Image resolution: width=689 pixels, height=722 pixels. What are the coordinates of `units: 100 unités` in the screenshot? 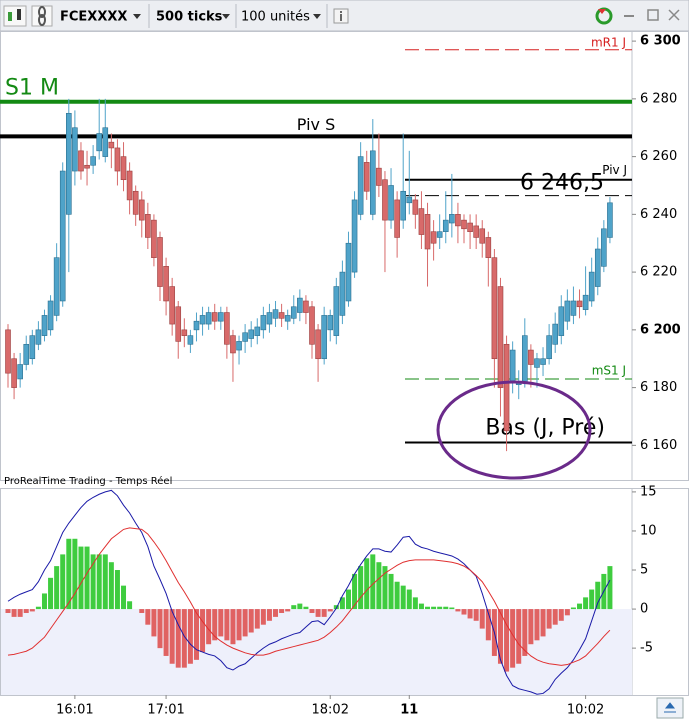 It's located at (275, 17).